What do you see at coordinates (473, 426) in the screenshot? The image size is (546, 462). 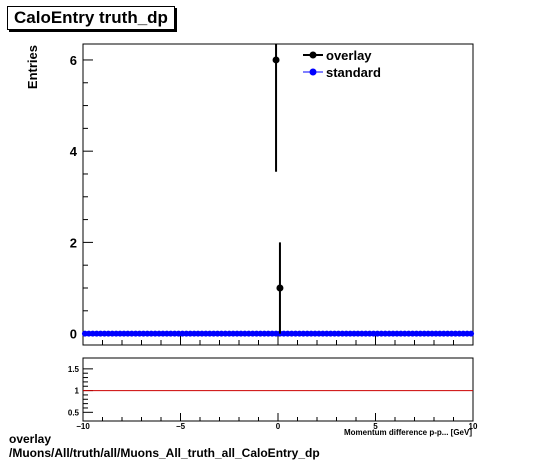 I see `x-tick-label: 10` at bounding box center [473, 426].